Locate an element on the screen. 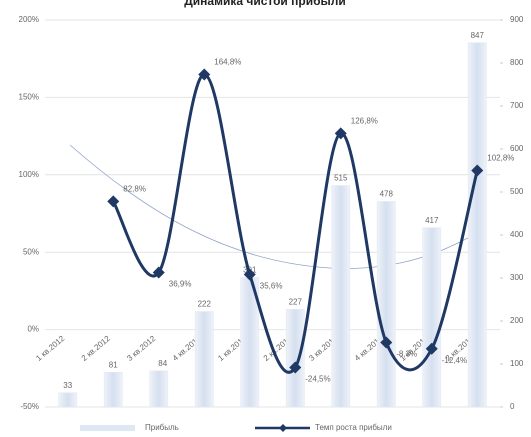 Image resolution: width=531 pixels, height=437 pixels. y2-tick-label: 0 is located at coordinates (512, 406).